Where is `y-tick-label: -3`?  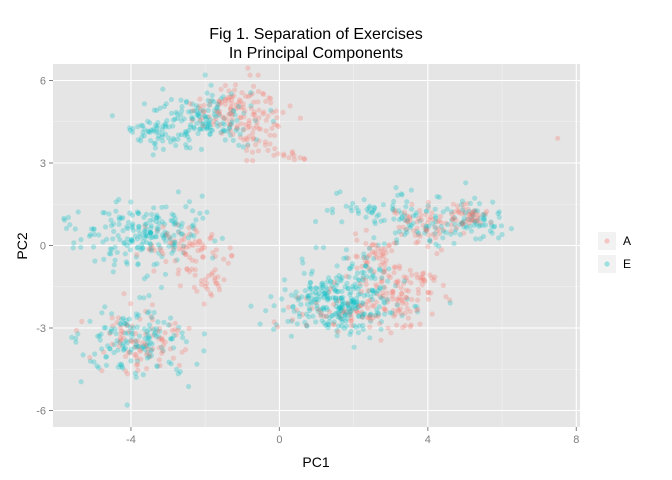 y-tick-label: -3 is located at coordinates (41, 329).